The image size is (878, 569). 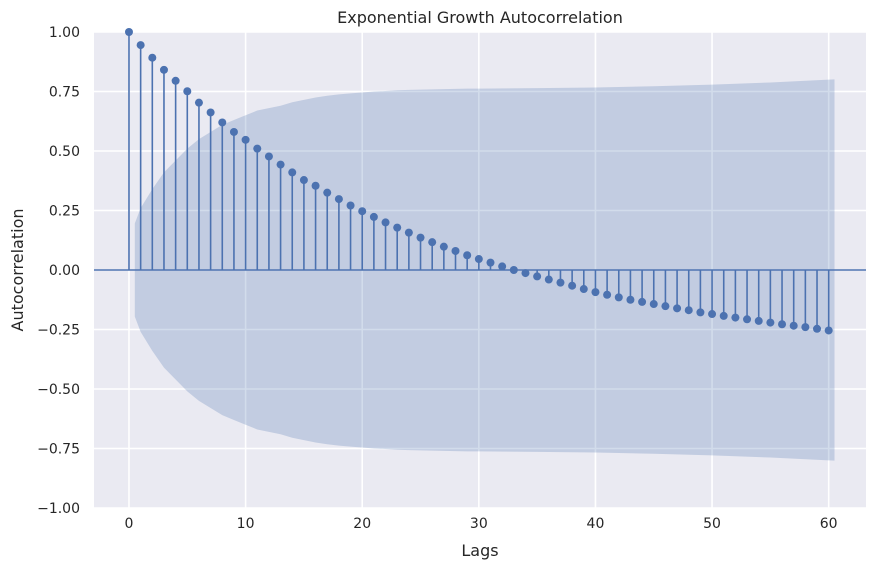 I want to click on y-tick-label: 1.00, so click(x=64, y=33).